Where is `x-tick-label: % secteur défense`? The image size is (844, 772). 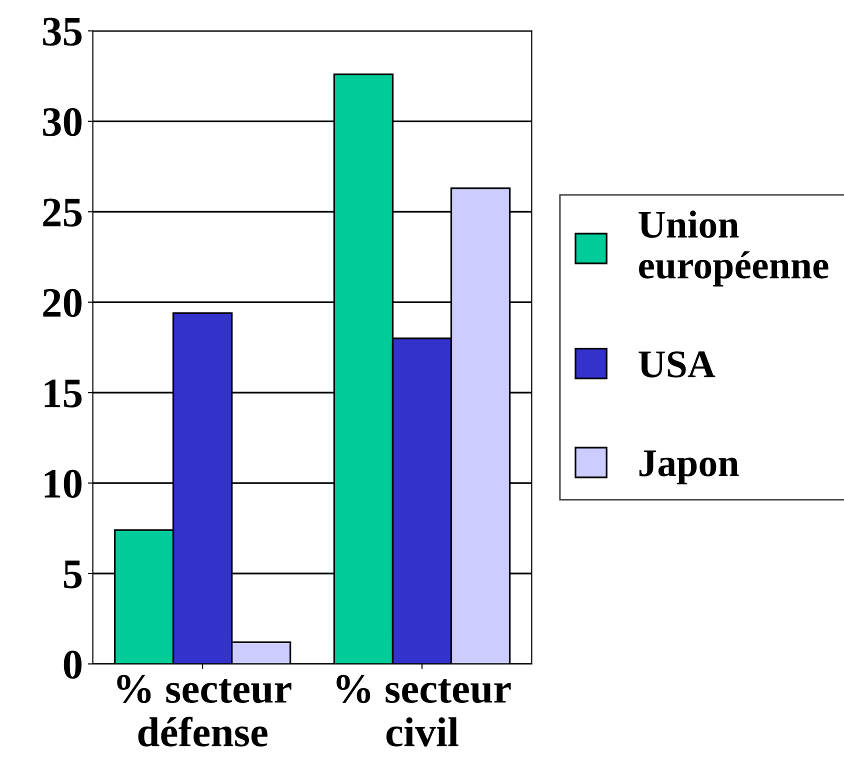 x-tick-label: % secteur défense is located at coordinates (204, 710).